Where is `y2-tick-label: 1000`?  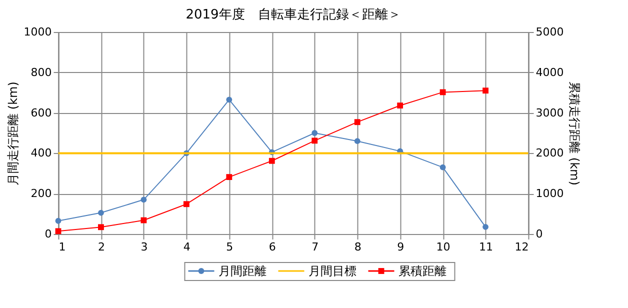 y2-tick-label: 1000 is located at coordinates (550, 193).